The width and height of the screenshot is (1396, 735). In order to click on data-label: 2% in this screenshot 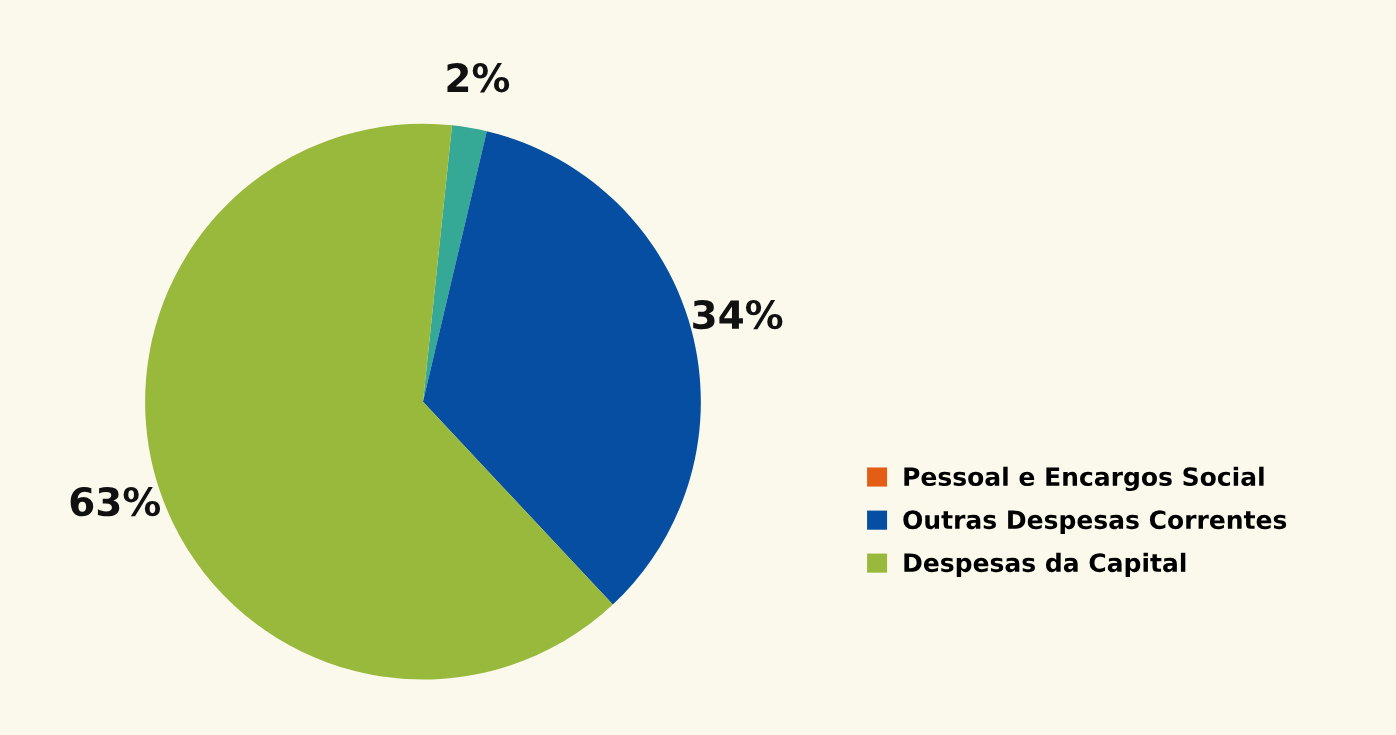, I will do `click(478, 78)`.